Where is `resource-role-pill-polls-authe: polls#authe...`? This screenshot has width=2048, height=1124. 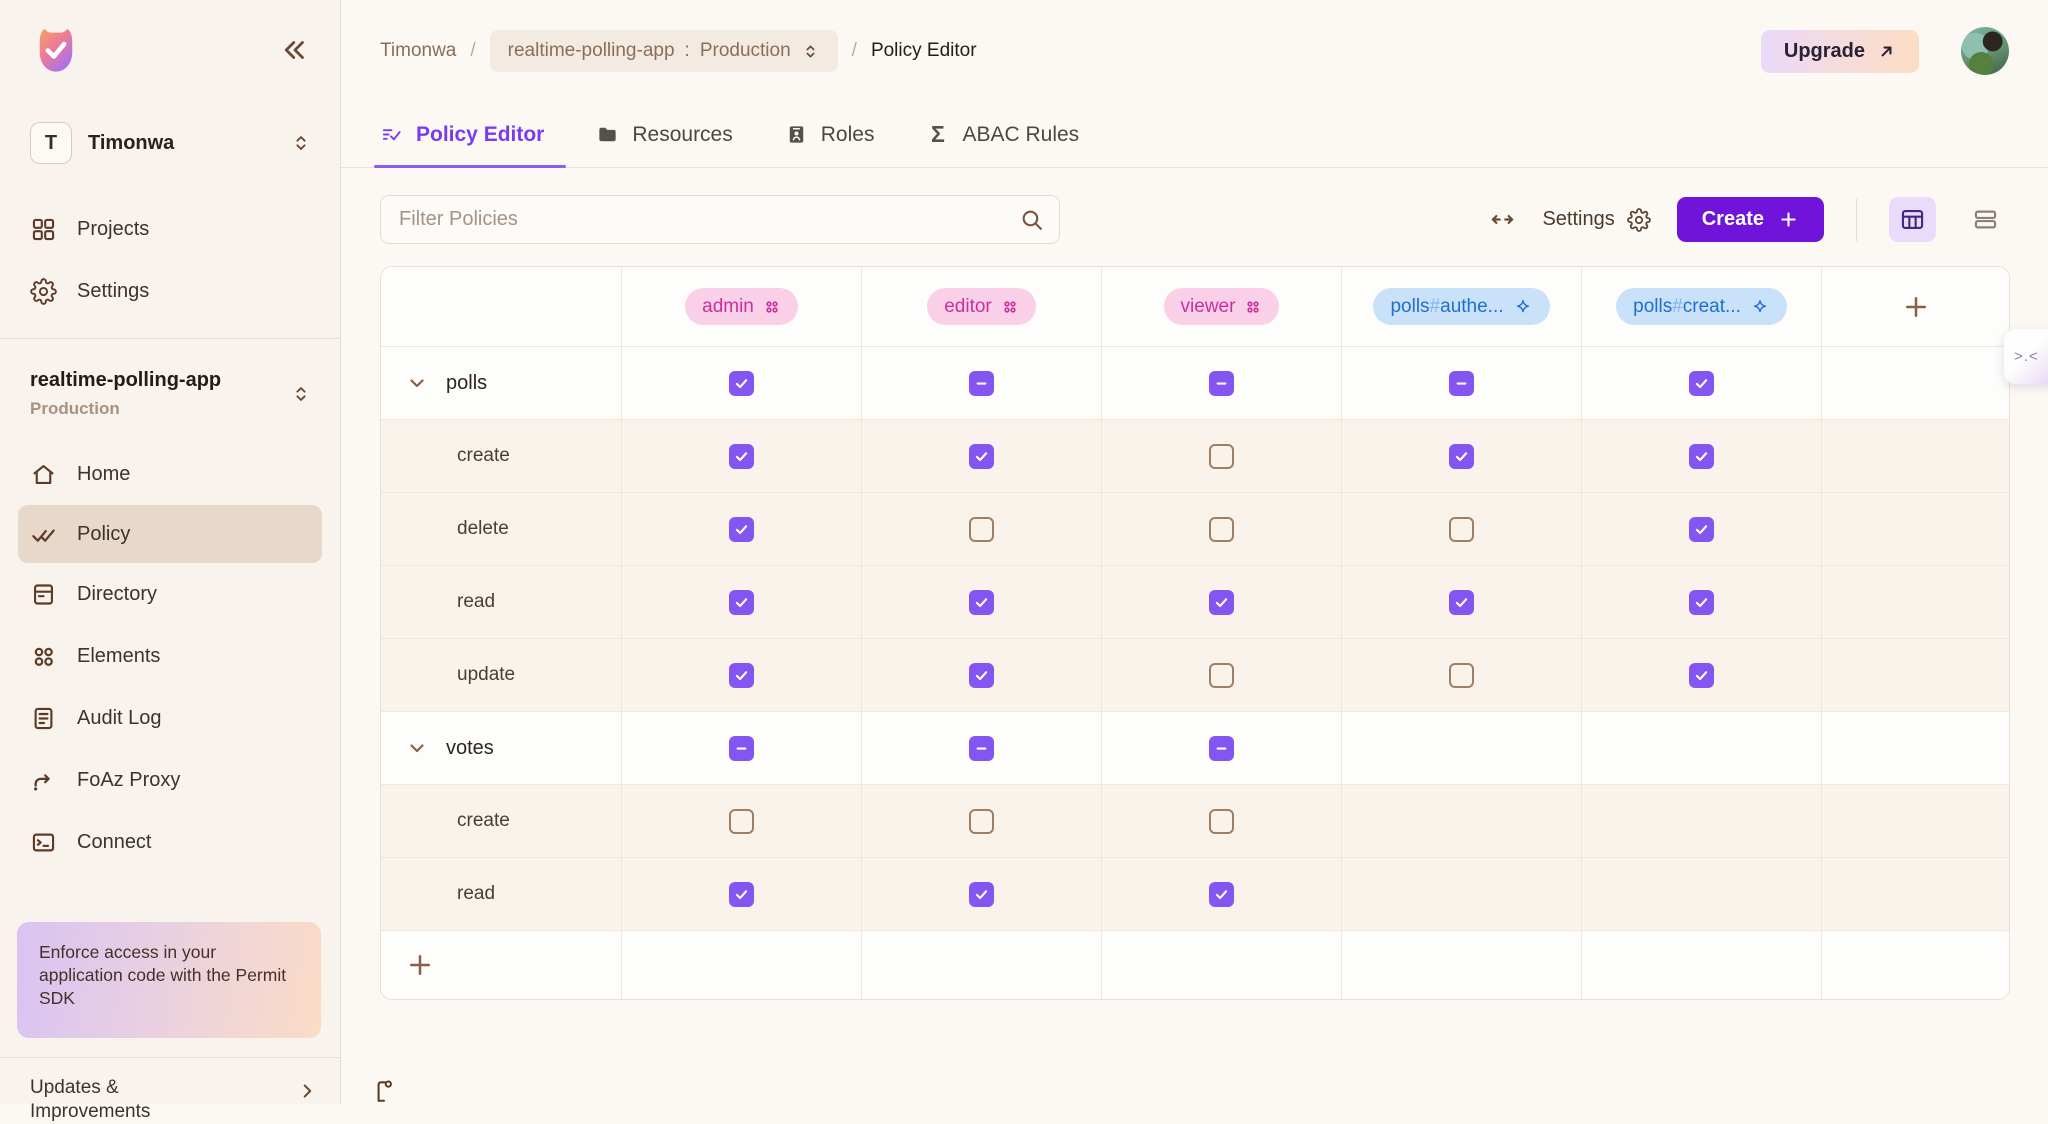 resource-role-pill-polls-authe: polls#authe... is located at coordinates (1461, 306).